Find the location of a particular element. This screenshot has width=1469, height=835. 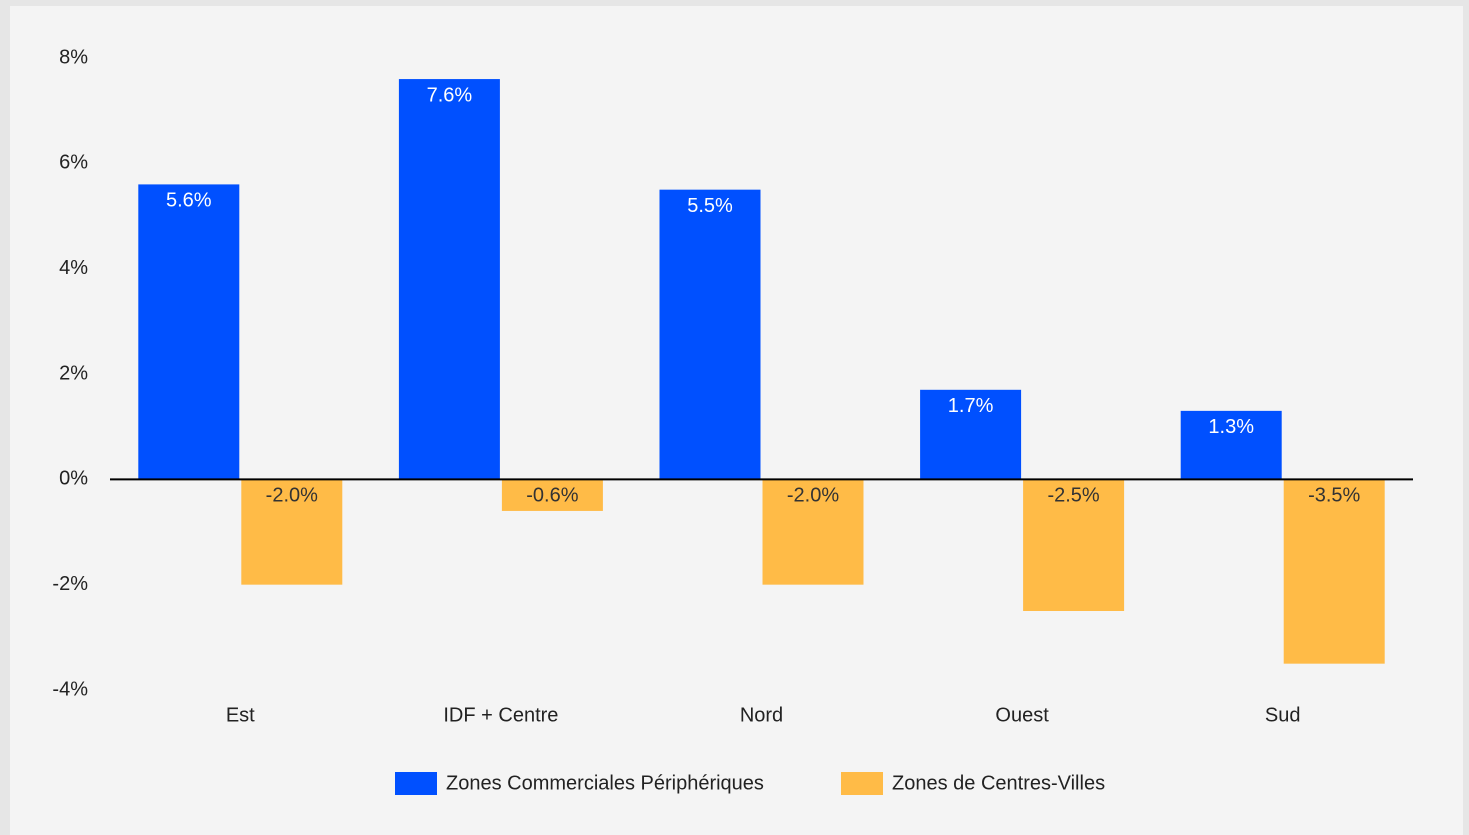

x-tick-label: Nord is located at coordinates (761, 715).